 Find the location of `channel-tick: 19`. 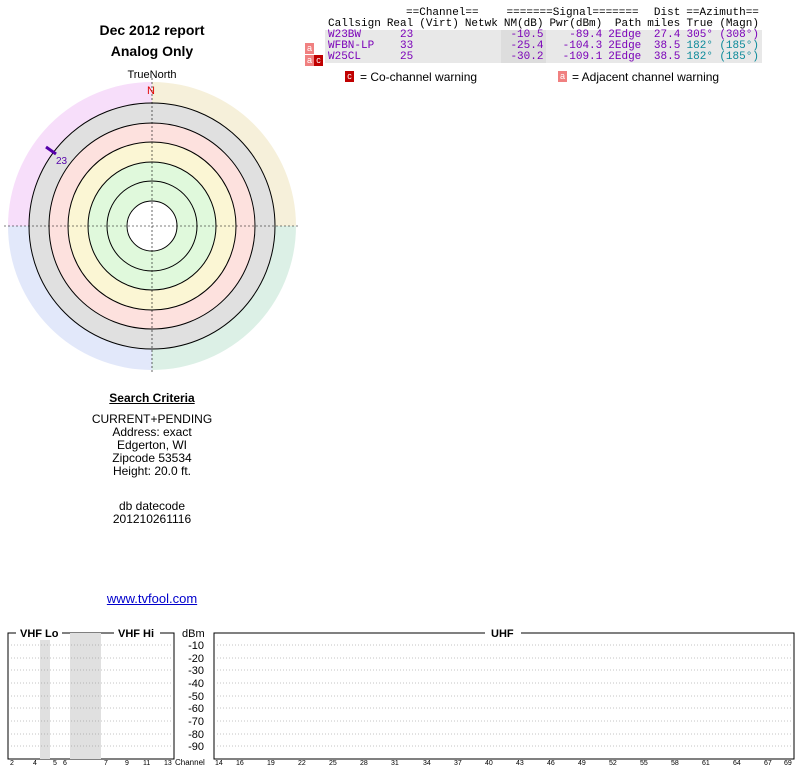

channel-tick: 19 is located at coordinates (271, 763).